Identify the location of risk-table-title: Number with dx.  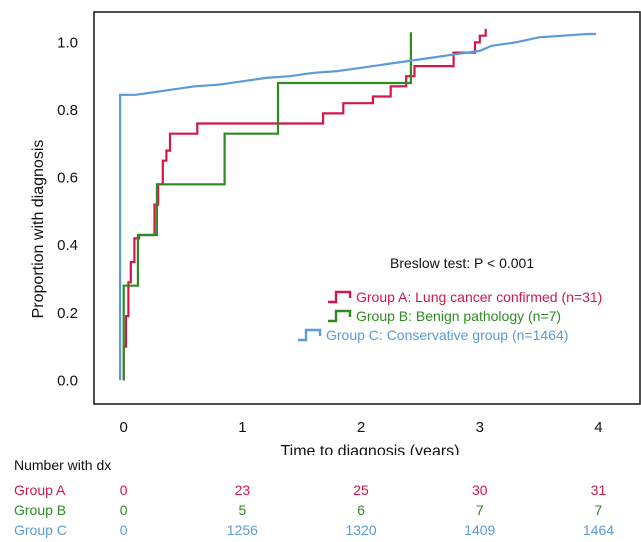
(63, 465).